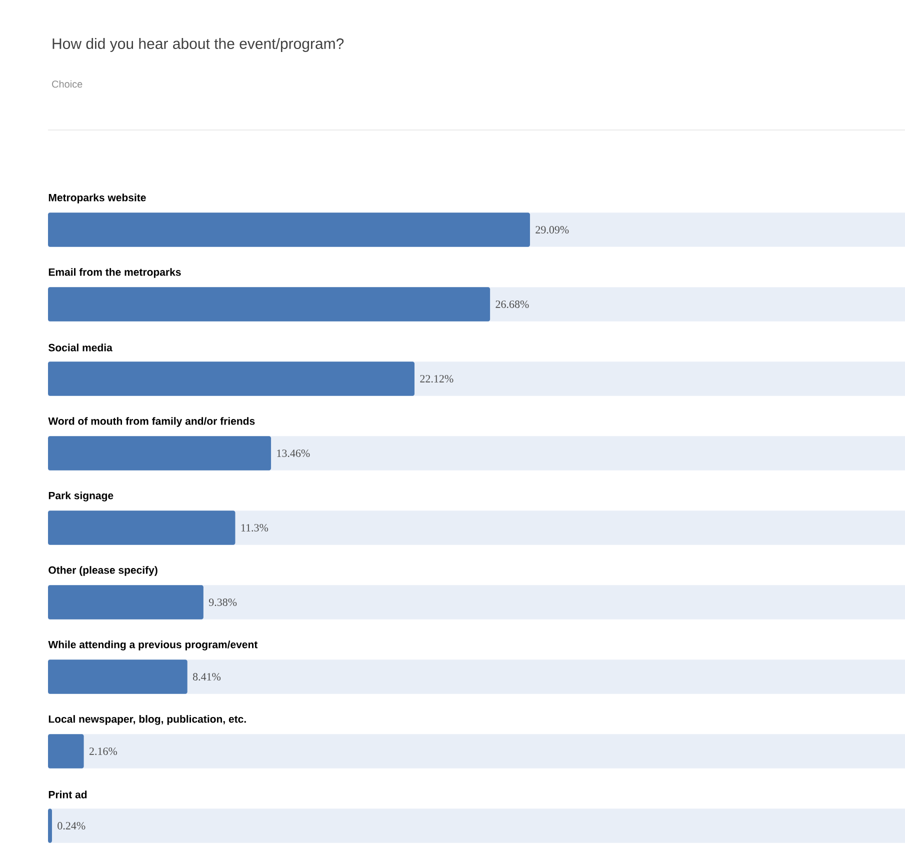 This screenshot has height=848, width=905. Describe the element at coordinates (81, 497) in the screenshot. I see `y-tick-label: Park signage` at that location.